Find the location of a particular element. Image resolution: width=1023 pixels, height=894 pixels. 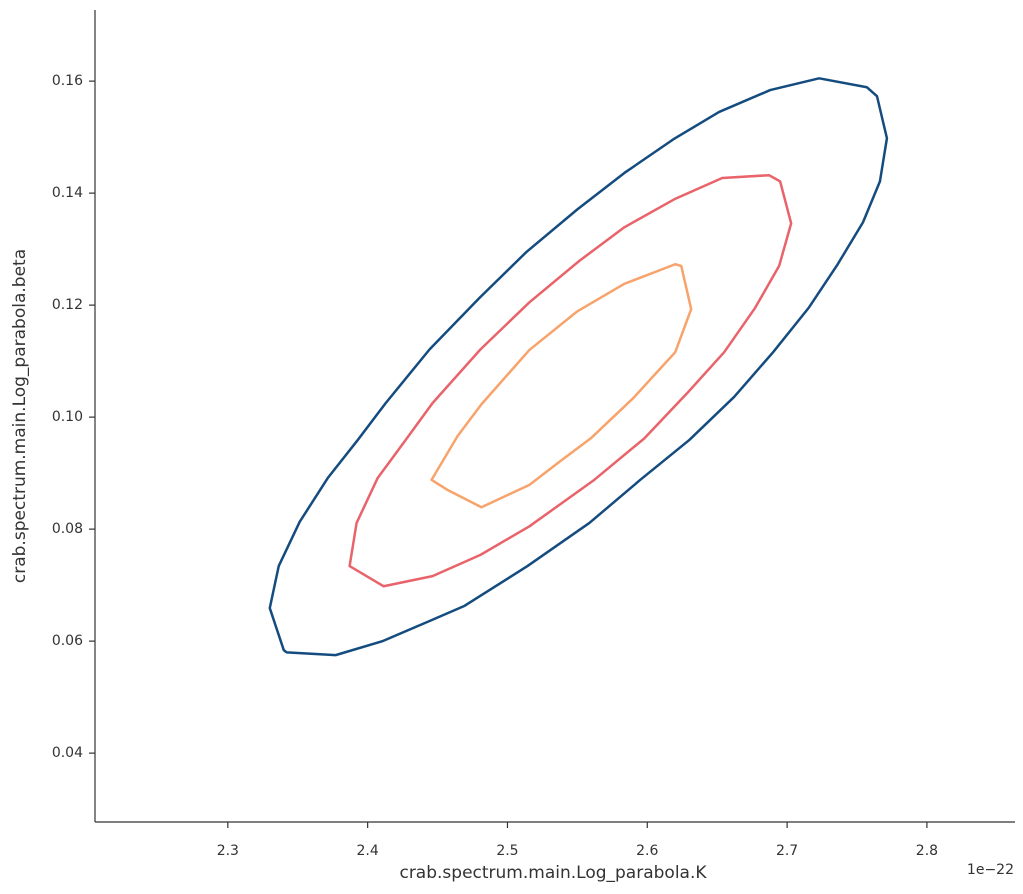

x-tick-label: 2.8 is located at coordinates (927, 851).